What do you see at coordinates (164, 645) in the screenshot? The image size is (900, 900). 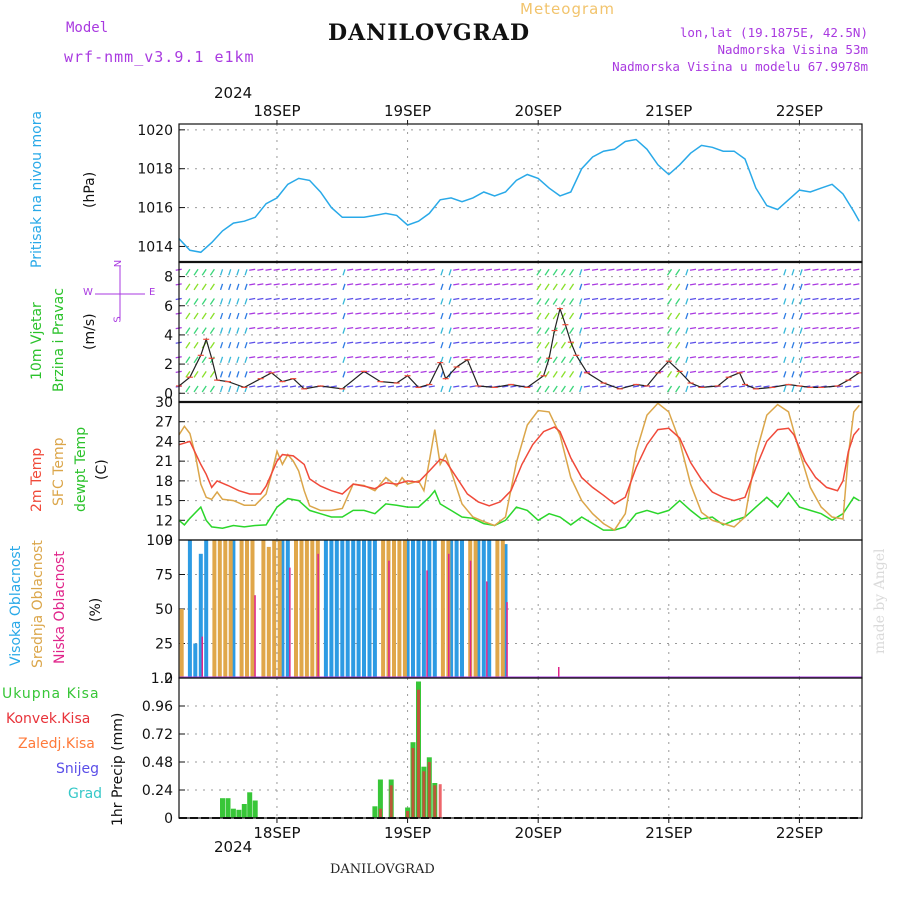 I see `cloud-ytick-label: 25` at bounding box center [164, 645].